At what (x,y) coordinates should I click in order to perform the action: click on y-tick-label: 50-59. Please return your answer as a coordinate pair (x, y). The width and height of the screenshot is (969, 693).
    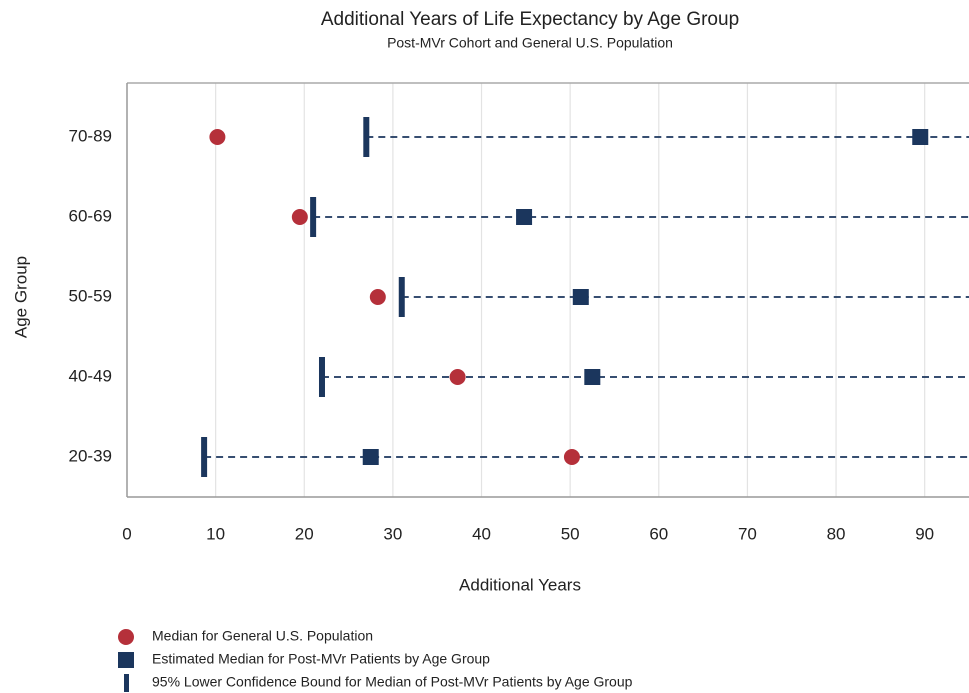
    Looking at the image, I should click on (90, 295).